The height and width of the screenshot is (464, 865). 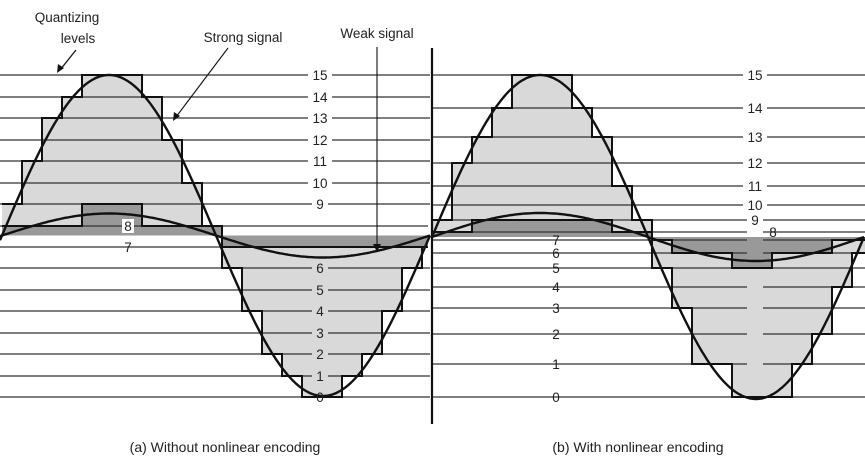 What do you see at coordinates (556, 364) in the screenshot?
I see `level-label-b-1: 1` at bounding box center [556, 364].